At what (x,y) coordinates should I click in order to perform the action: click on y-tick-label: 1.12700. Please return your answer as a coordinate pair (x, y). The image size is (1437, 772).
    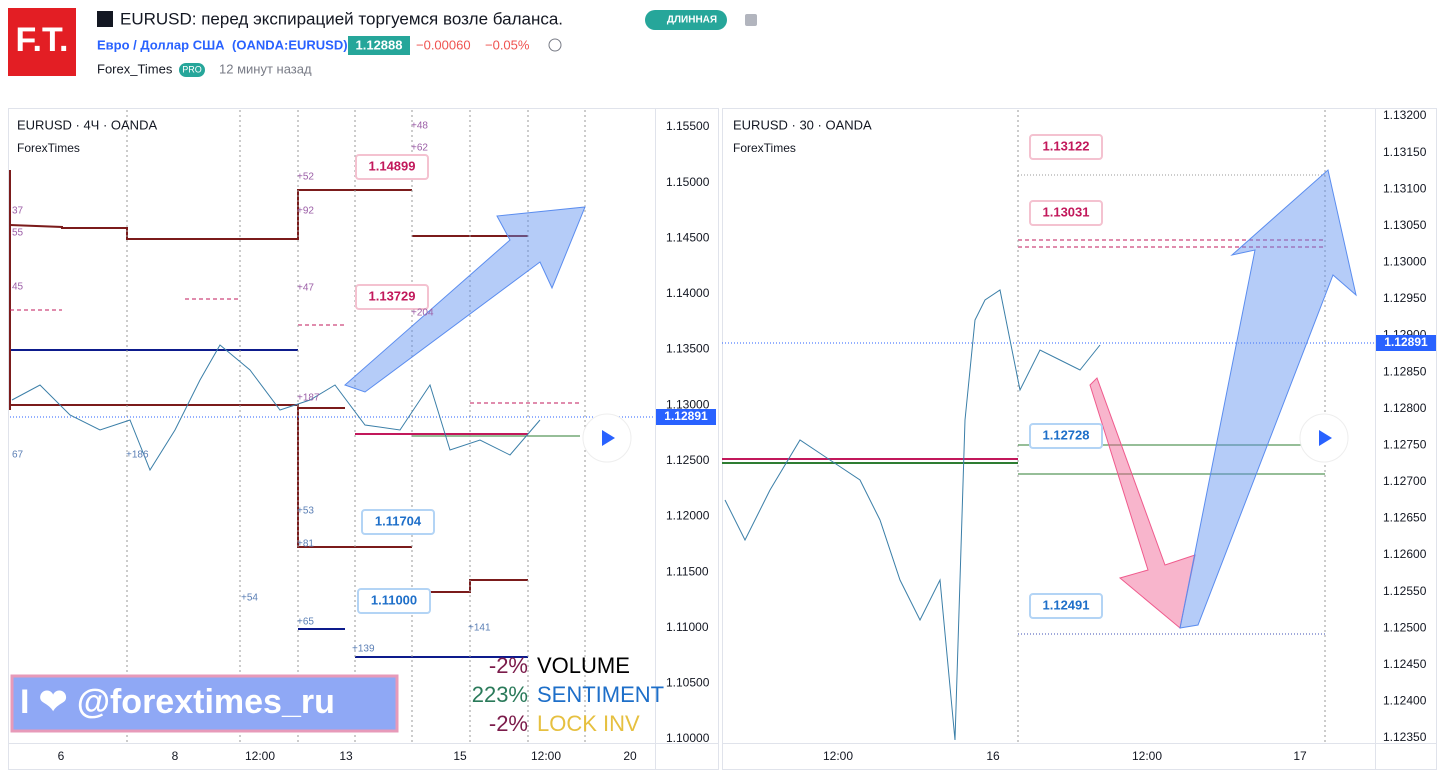
    Looking at the image, I should click on (1405, 481).